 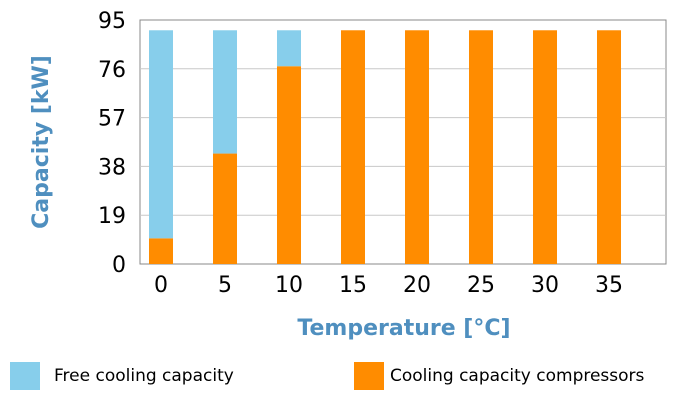 What do you see at coordinates (225, 285) in the screenshot?
I see `x-tick-label: 5` at bounding box center [225, 285].